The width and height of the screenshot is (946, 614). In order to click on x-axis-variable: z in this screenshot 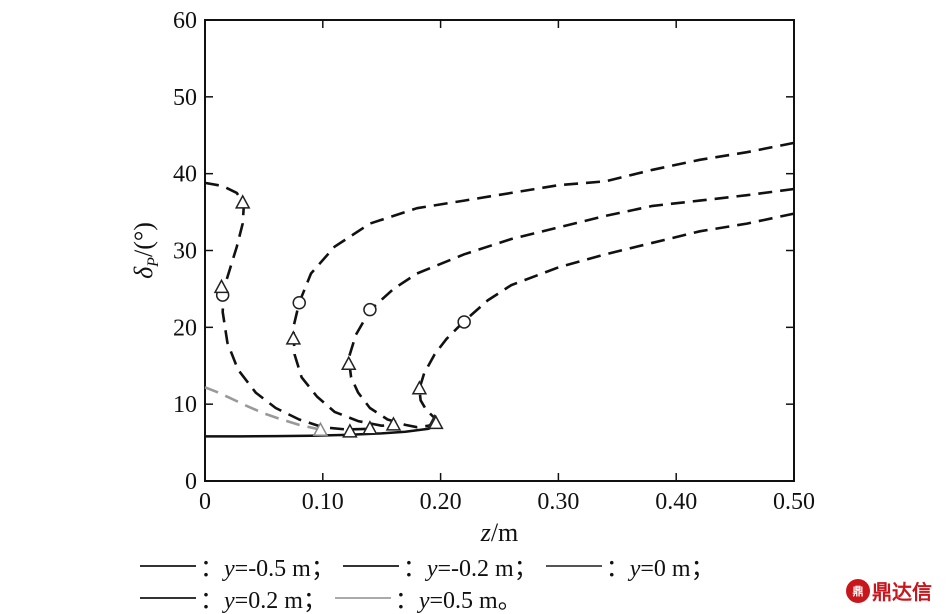, I will do `click(485, 532)`.